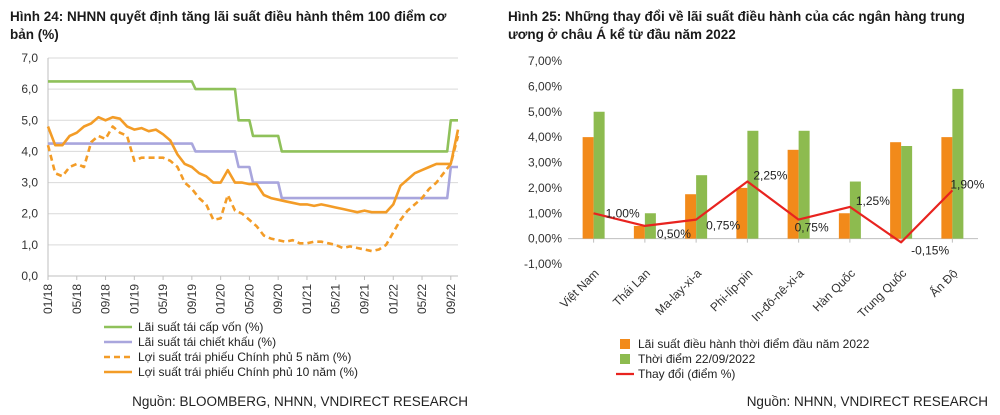 The height and width of the screenshot is (415, 1000). What do you see at coordinates (192, 299) in the screenshot?
I see `x-tick-label: 09/19` at bounding box center [192, 299].